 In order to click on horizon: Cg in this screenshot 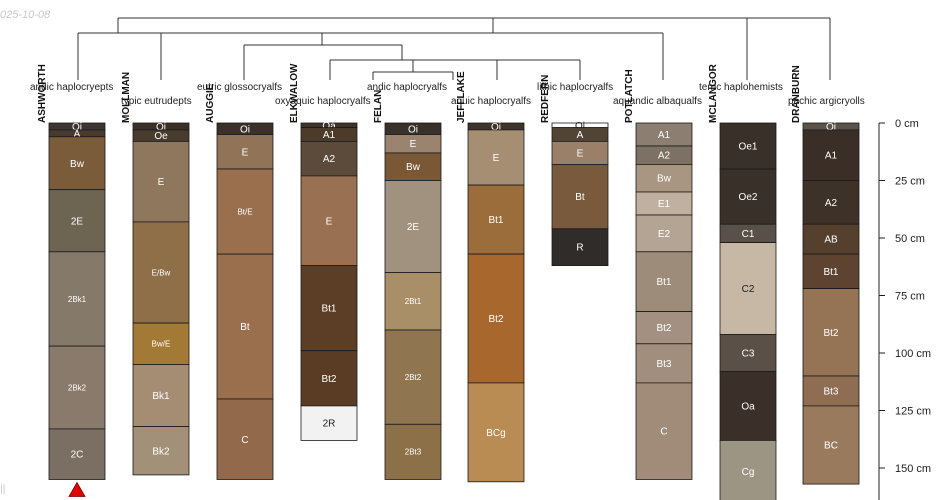, I will do `click(748, 469)`.